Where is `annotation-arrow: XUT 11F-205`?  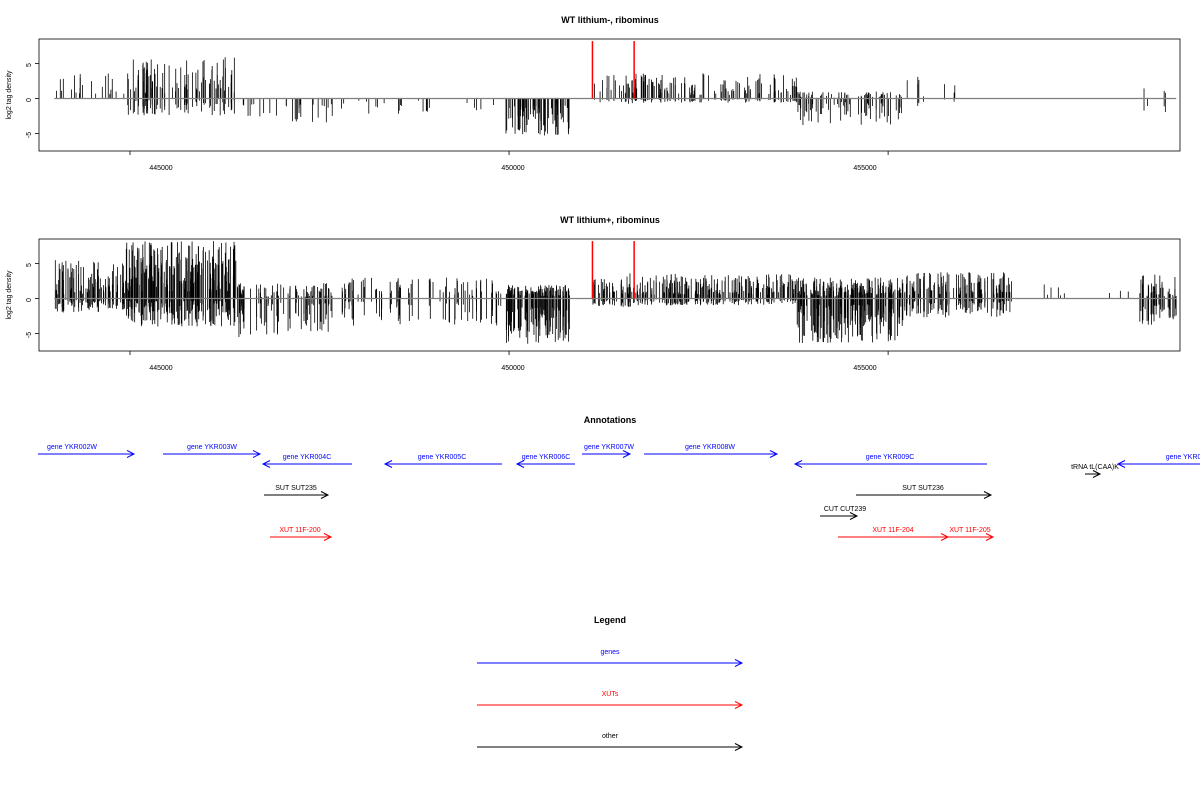 annotation-arrow: XUT 11F-205 is located at coordinates (971, 534).